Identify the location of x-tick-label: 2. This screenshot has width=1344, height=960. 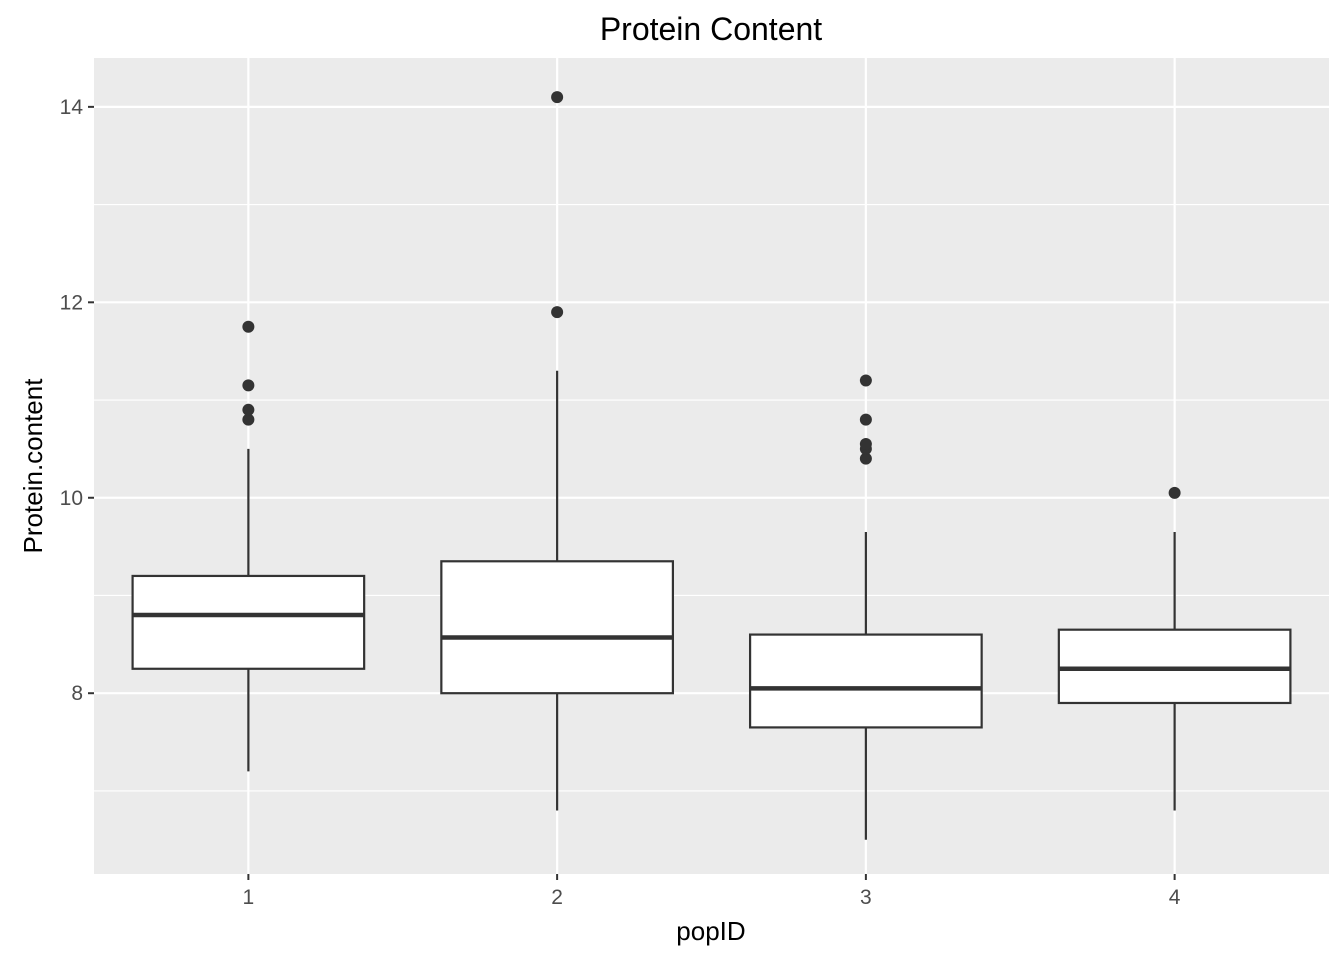
(557, 897).